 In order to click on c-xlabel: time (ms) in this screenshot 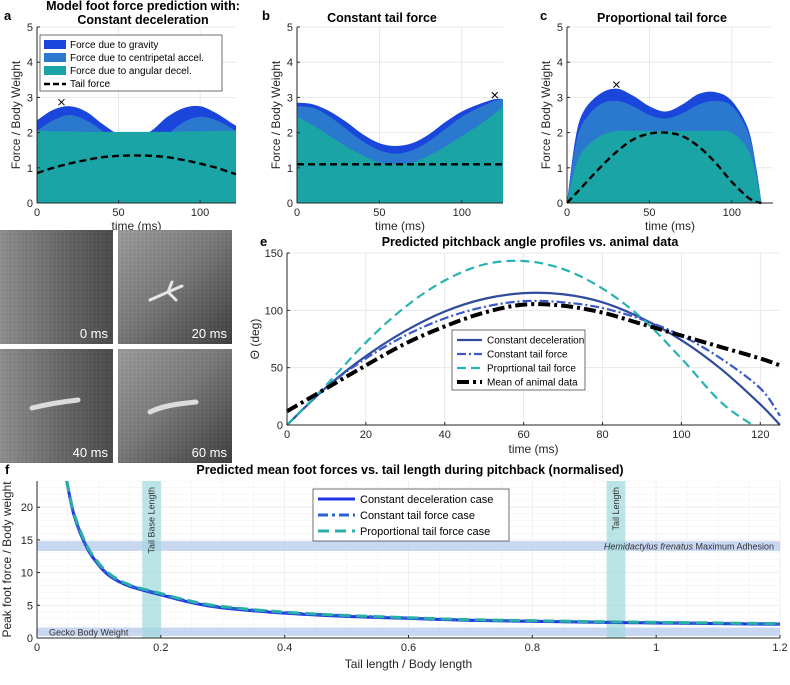, I will do `click(670, 226)`.